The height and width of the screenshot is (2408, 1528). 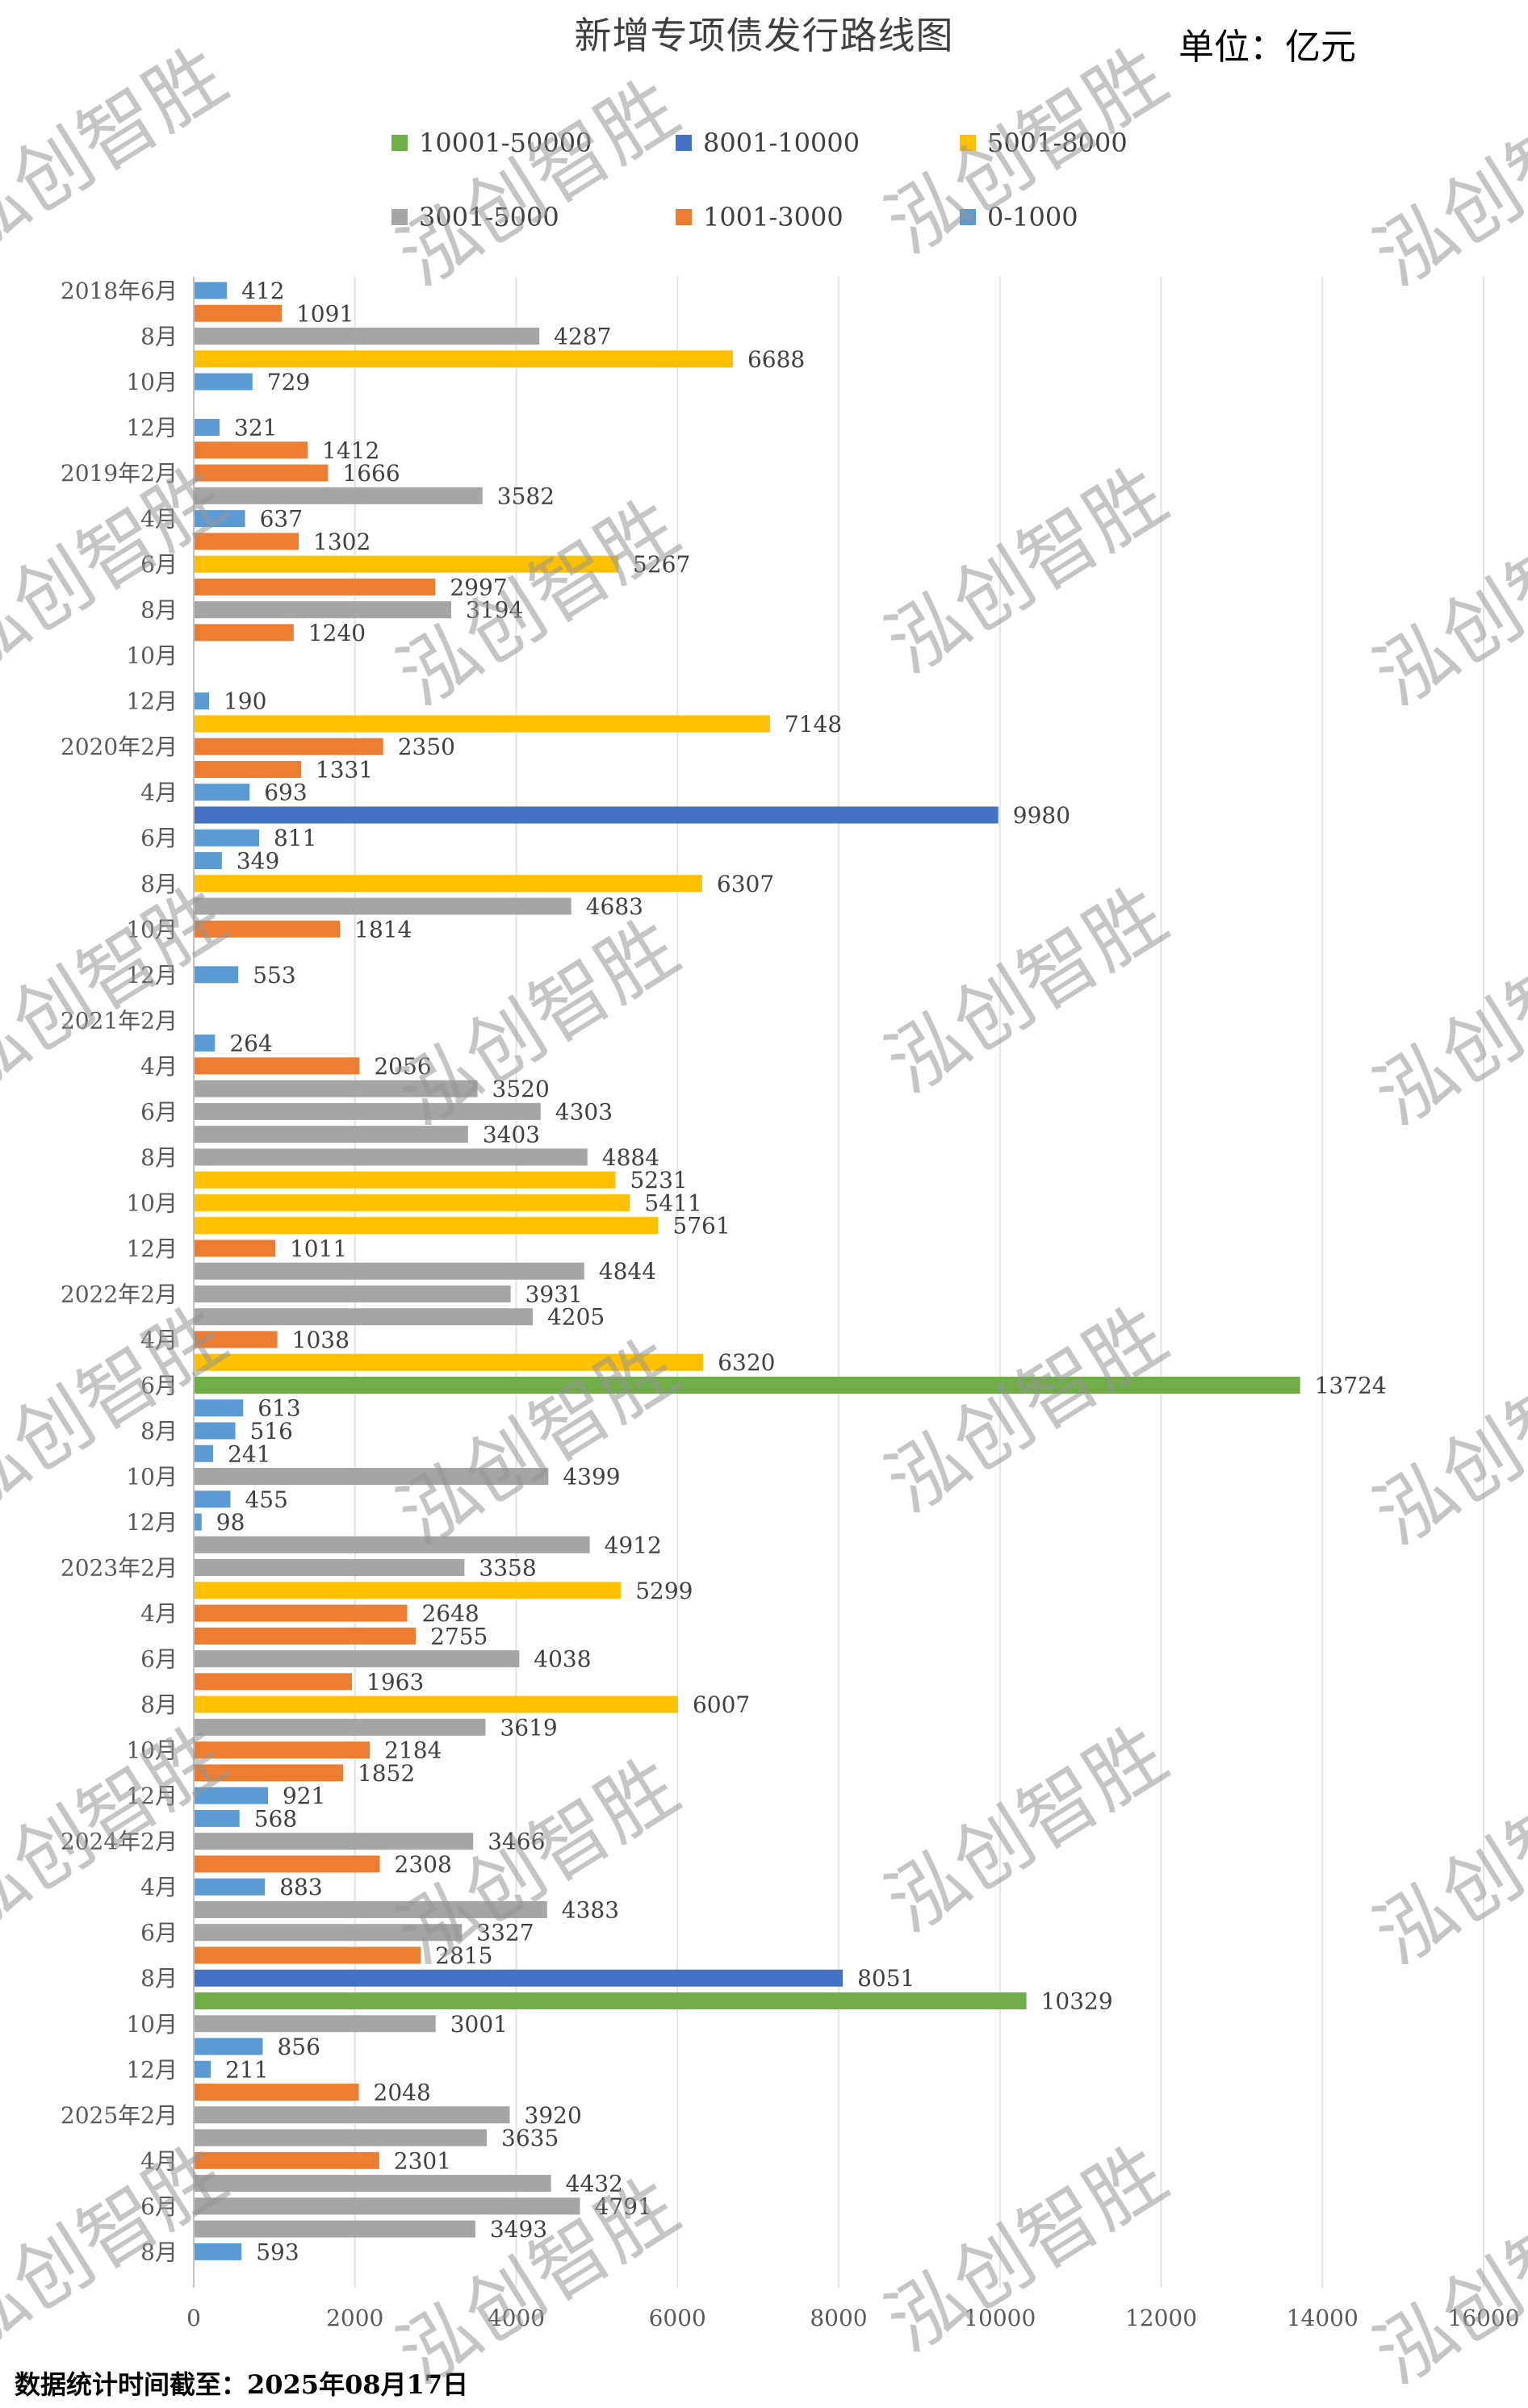 I want to click on data-label: 3466, so click(x=516, y=1842).